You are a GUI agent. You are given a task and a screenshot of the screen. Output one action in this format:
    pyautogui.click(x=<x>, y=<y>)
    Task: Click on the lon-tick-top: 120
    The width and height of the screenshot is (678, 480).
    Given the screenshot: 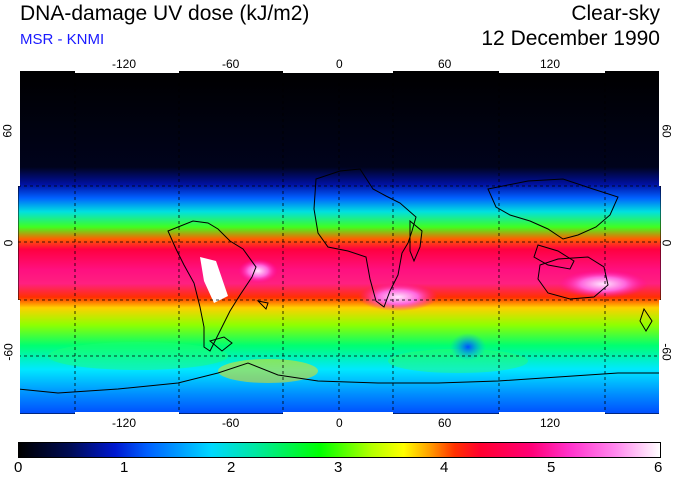 What is the action you would take?
    pyautogui.click(x=550, y=64)
    